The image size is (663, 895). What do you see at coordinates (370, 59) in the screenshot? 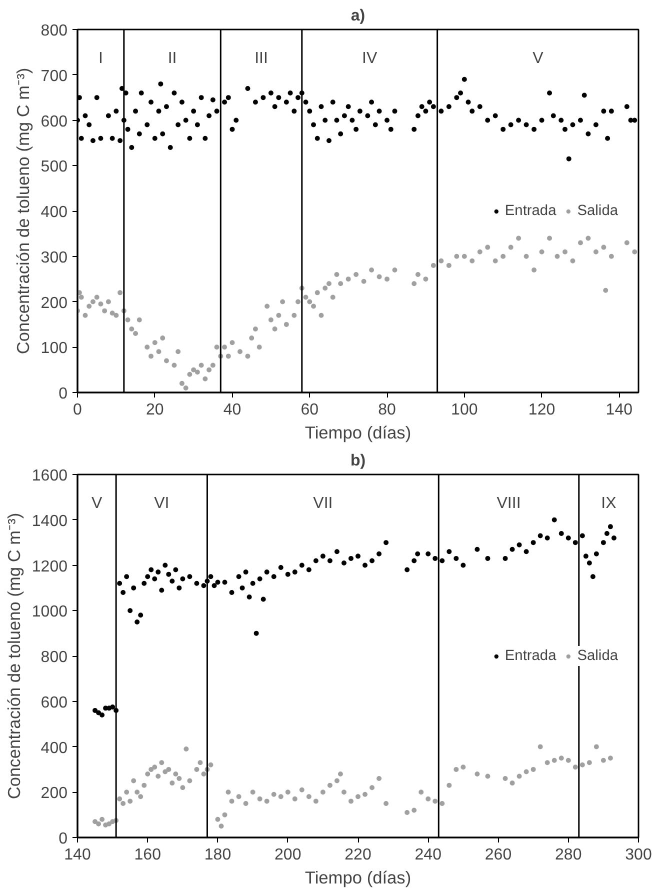
I see `annotation: IV` at bounding box center [370, 59].